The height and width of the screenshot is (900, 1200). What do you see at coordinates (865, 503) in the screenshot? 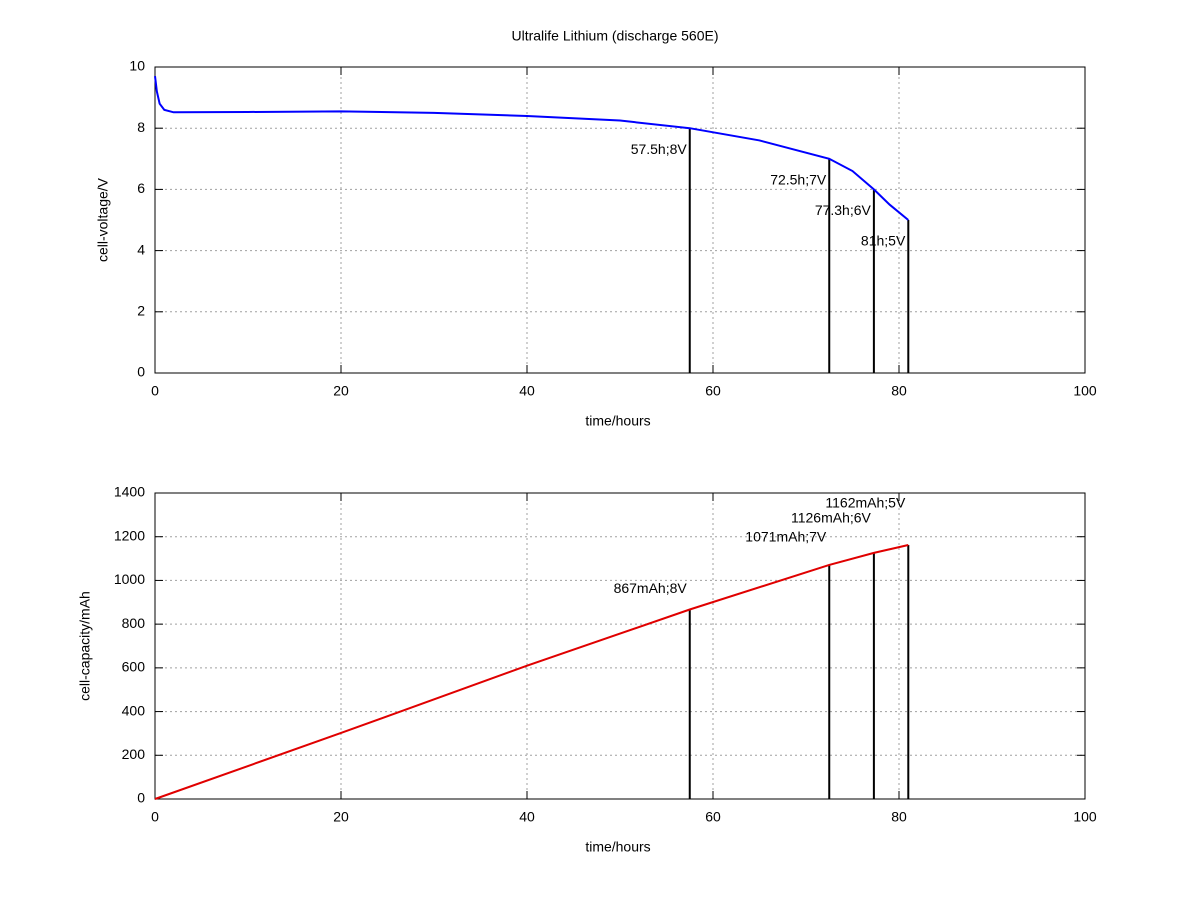
I see `marker-label: 1162mAh;5V` at bounding box center [865, 503].